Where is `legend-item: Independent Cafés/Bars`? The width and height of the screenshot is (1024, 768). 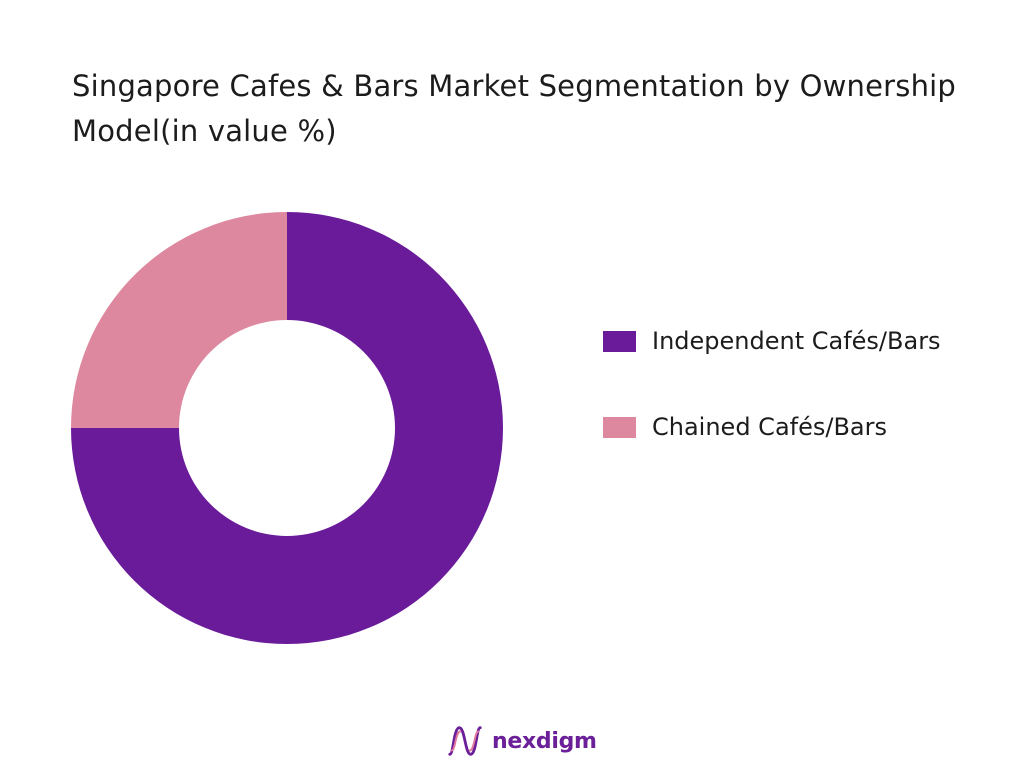
legend-item: Independent Cafés/Bars is located at coordinates (772, 341).